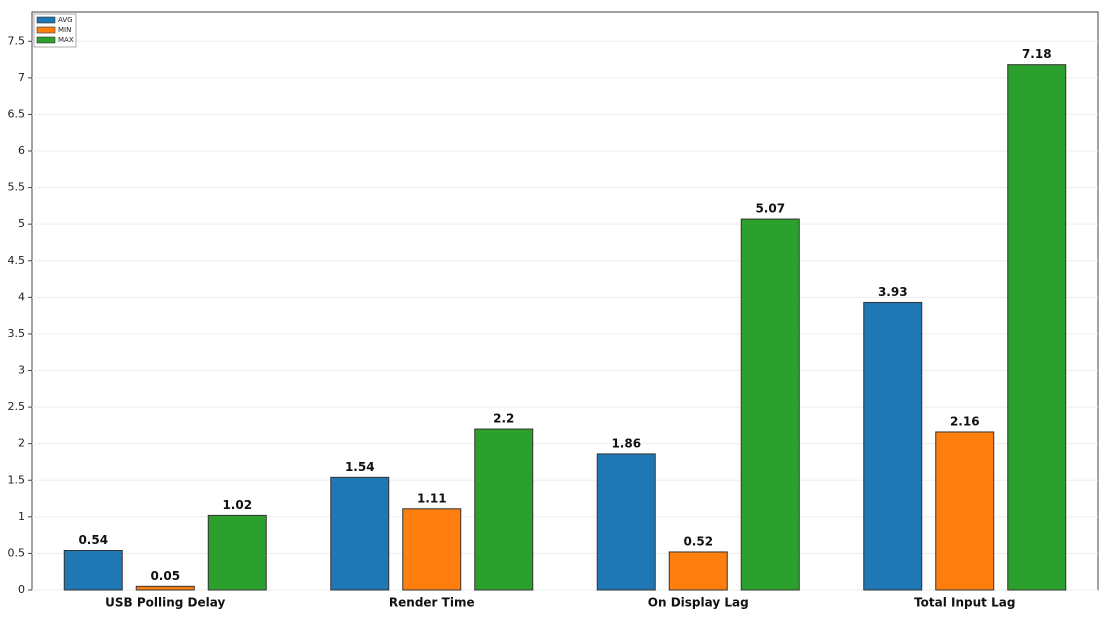 The width and height of the screenshot is (1111, 625). What do you see at coordinates (93, 540) in the screenshot?
I see `value-label: 0.54` at bounding box center [93, 540].